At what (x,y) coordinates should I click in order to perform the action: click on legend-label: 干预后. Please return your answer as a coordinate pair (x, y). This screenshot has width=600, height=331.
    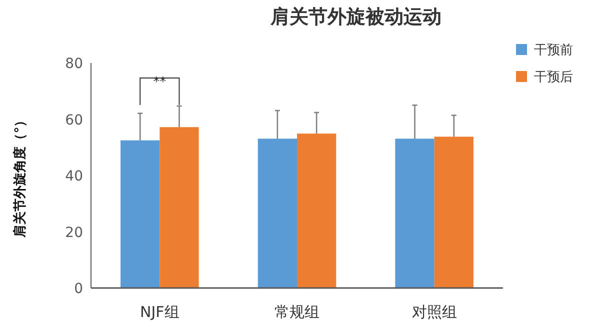
    Looking at the image, I should click on (553, 77).